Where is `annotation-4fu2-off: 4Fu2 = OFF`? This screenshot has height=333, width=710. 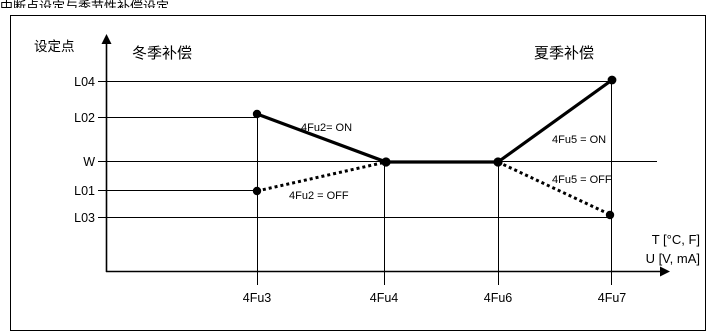
annotation-4fu2-off: 4Fu2 = OFF is located at coordinates (319, 196).